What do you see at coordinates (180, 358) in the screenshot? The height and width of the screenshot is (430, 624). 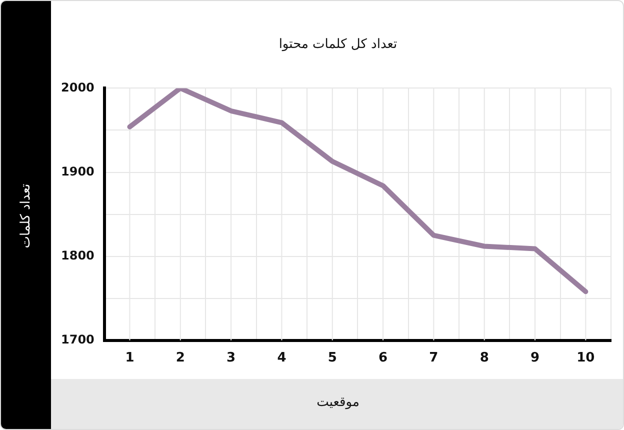 I see `x-tick-label: 2` at bounding box center [180, 358].